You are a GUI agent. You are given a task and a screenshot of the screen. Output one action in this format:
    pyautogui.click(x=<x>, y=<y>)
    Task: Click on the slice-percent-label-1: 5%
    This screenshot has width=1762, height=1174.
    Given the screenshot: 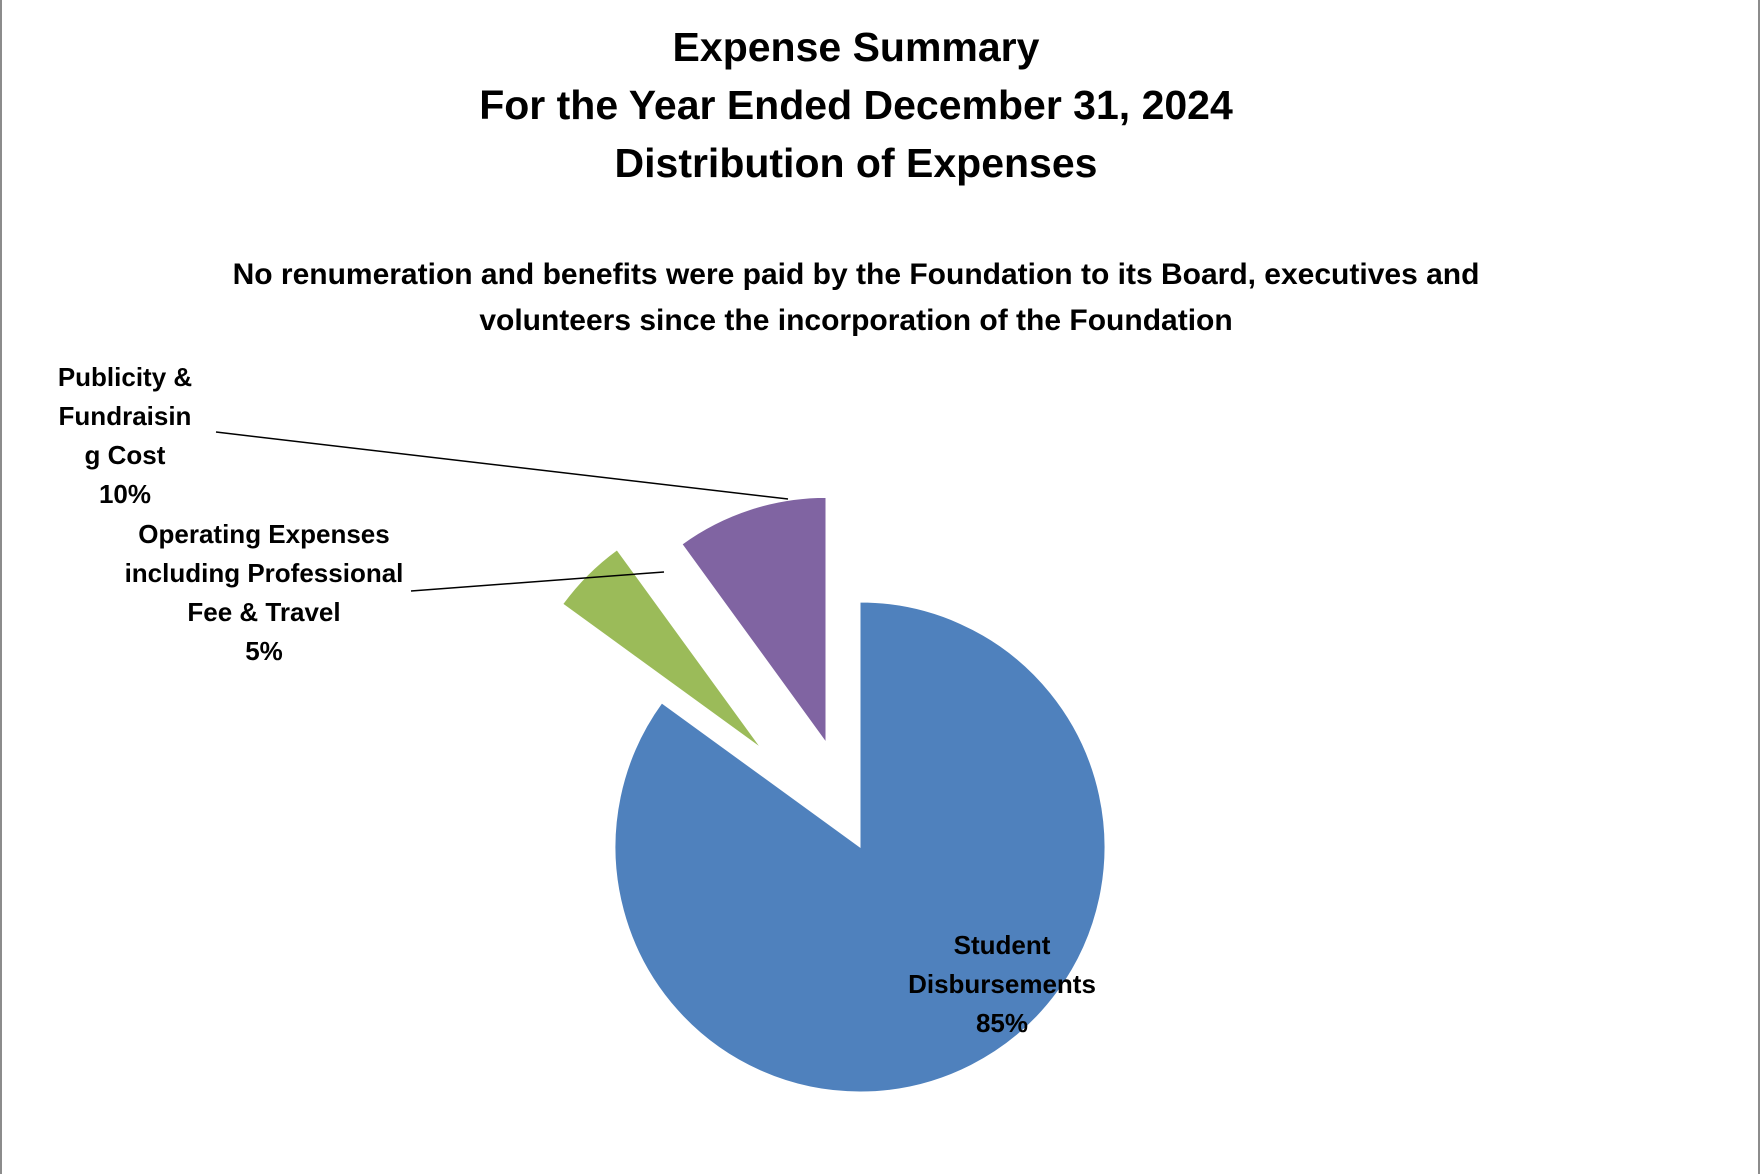 What is the action you would take?
    pyautogui.click(x=264, y=651)
    